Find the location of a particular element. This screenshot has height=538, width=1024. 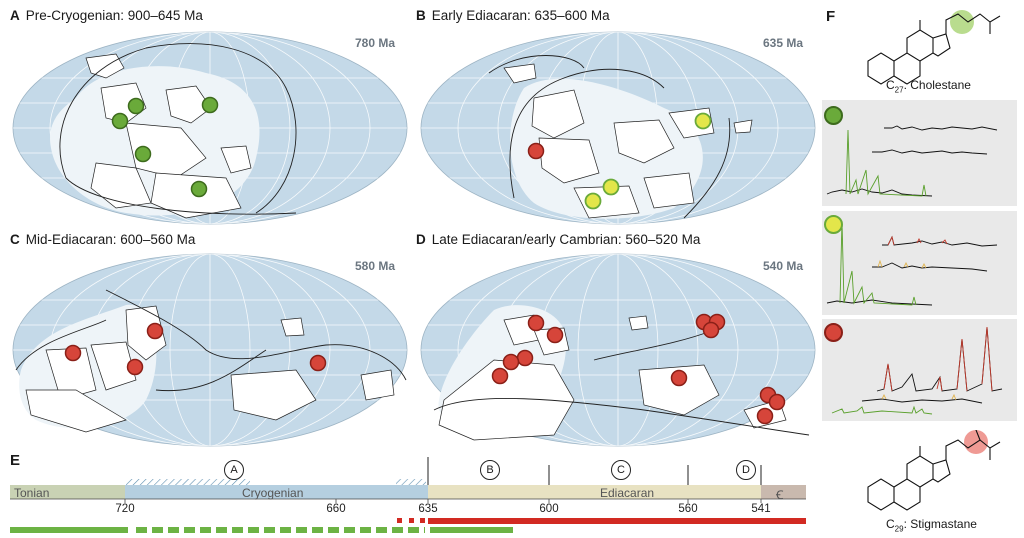

stigmastane-structure is located at coordinates (934, 470).